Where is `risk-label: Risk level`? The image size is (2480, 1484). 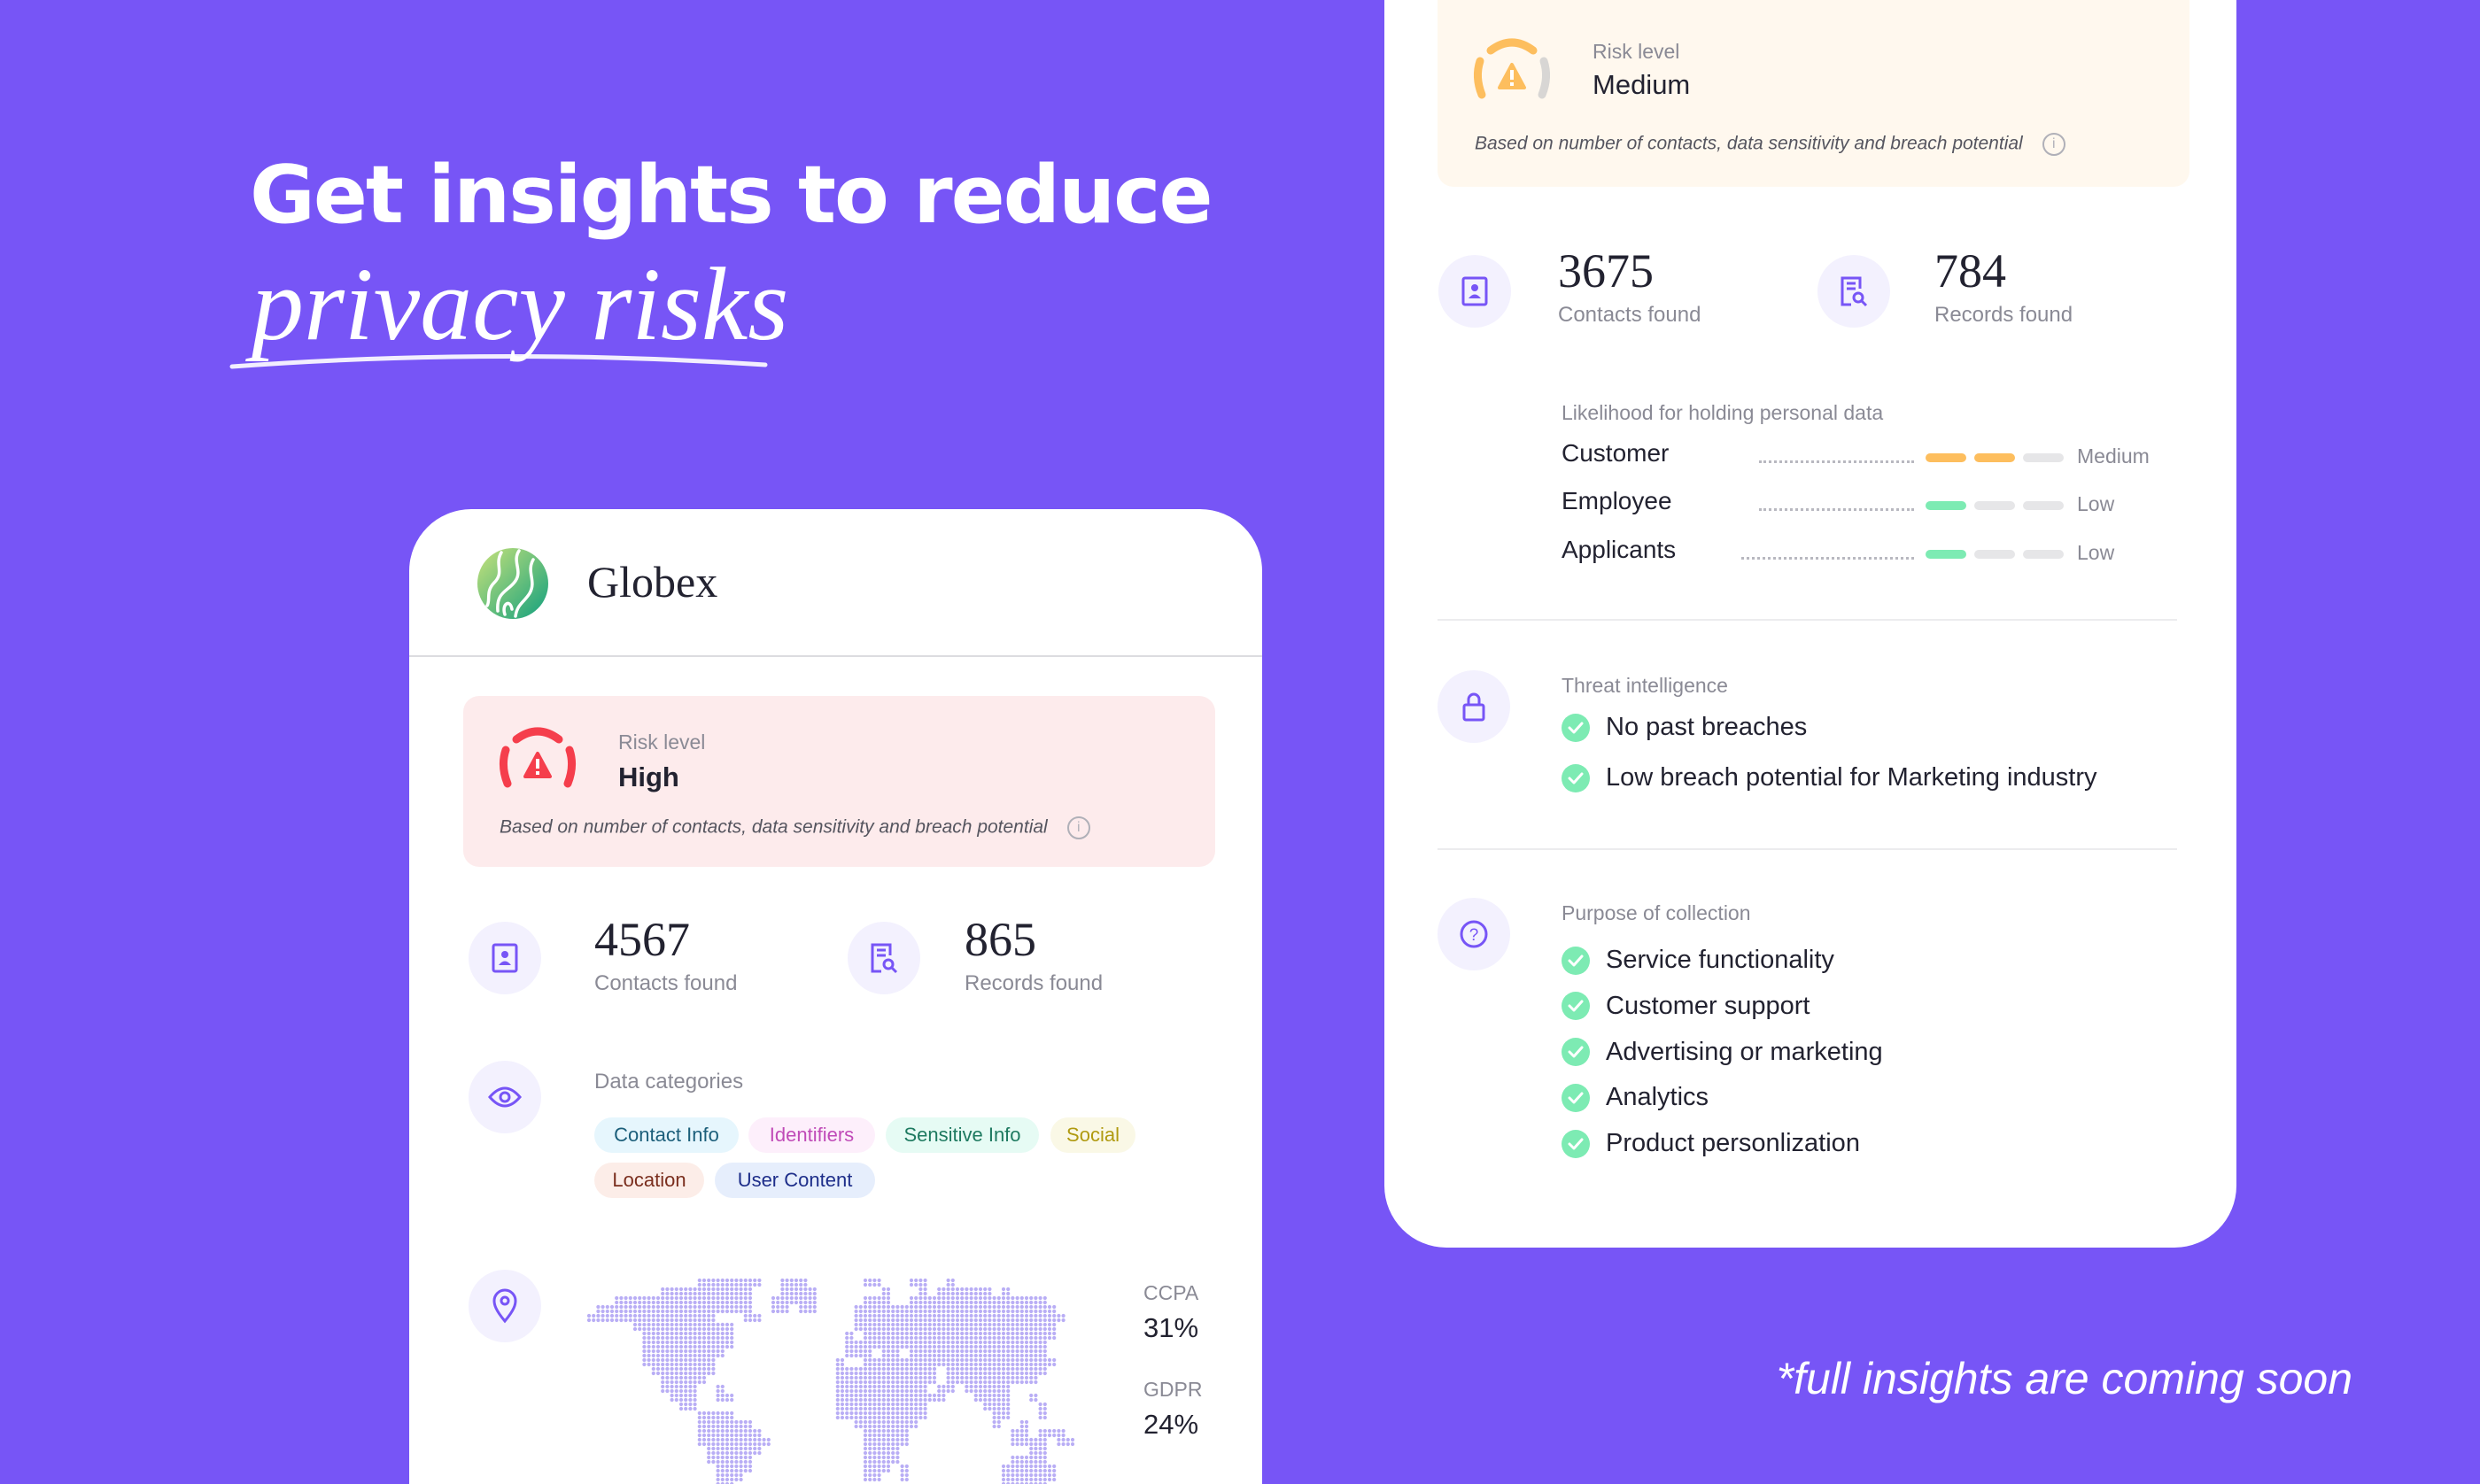 risk-label: Risk level is located at coordinates (662, 742).